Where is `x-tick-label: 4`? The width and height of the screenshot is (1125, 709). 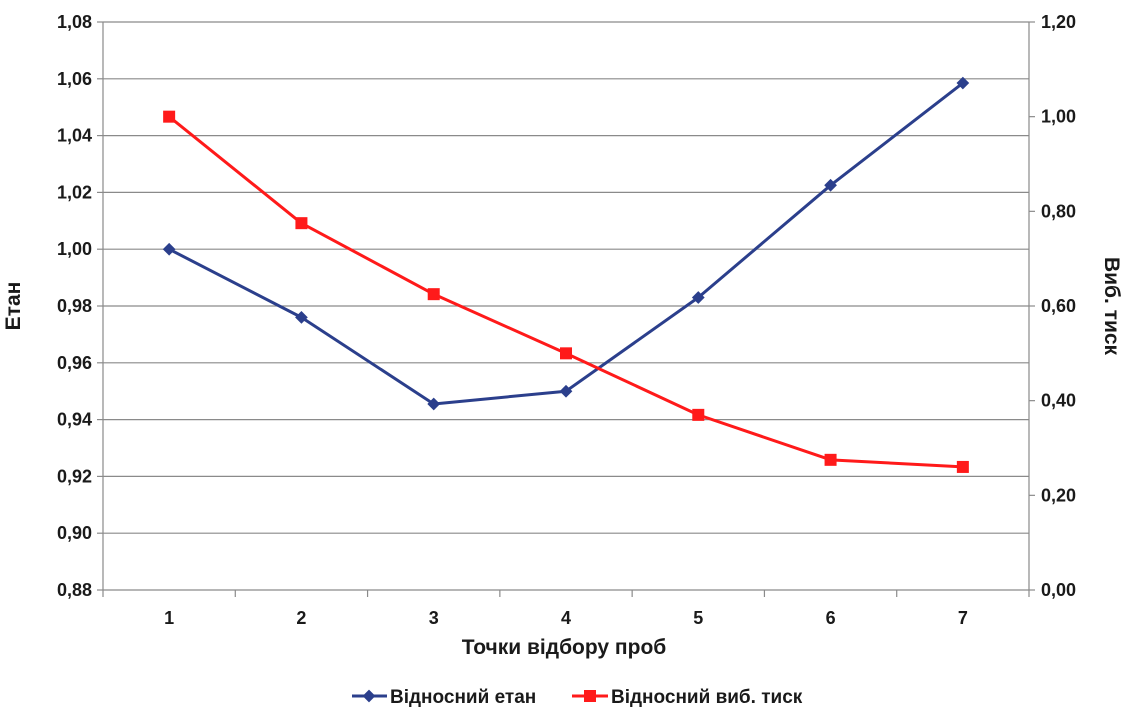 x-tick-label: 4 is located at coordinates (566, 618).